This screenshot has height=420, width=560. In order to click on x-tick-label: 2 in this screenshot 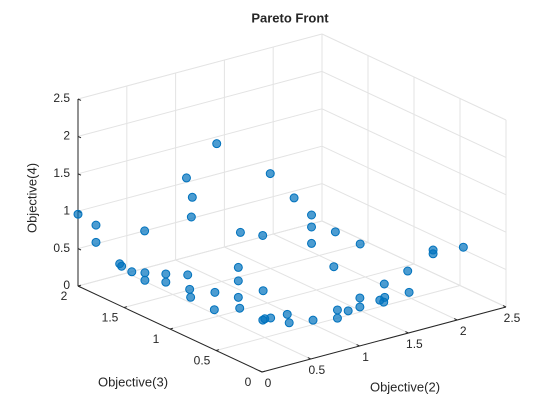, I will do `click(463, 331)`.